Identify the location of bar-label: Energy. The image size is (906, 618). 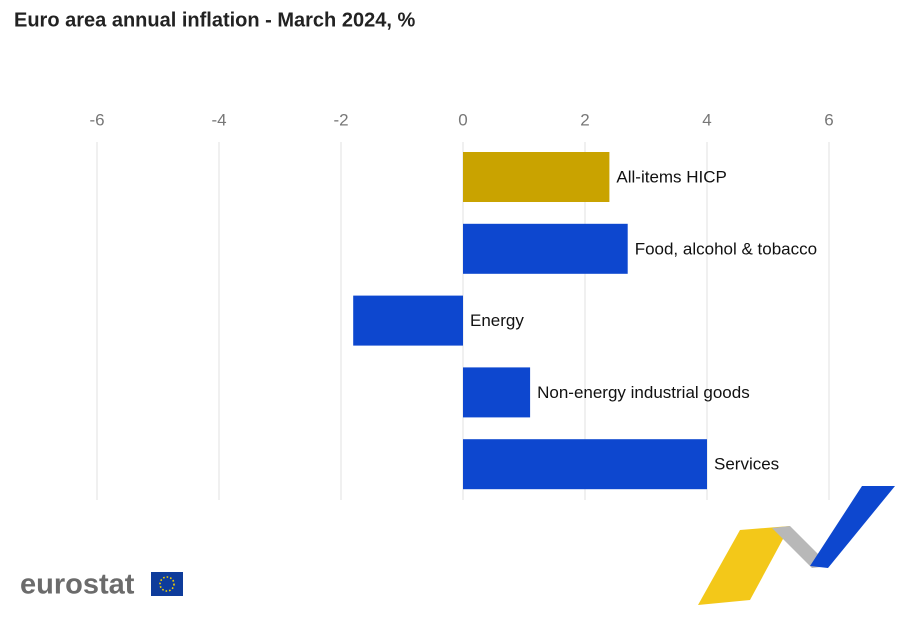
(497, 320).